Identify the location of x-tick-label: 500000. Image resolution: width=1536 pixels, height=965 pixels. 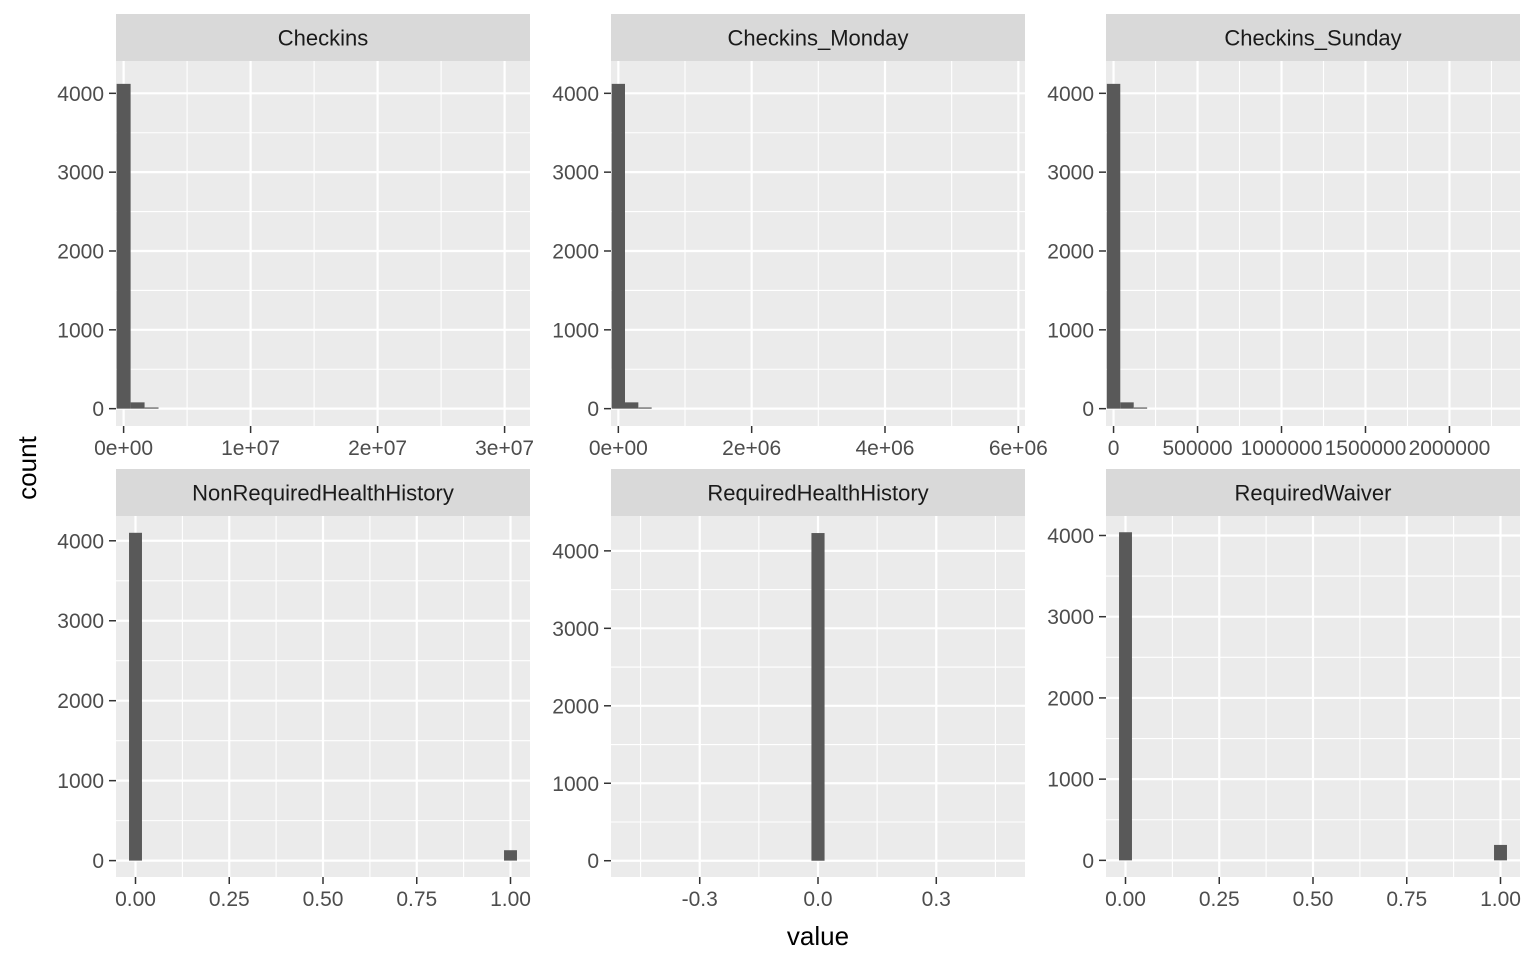
(1197, 448).